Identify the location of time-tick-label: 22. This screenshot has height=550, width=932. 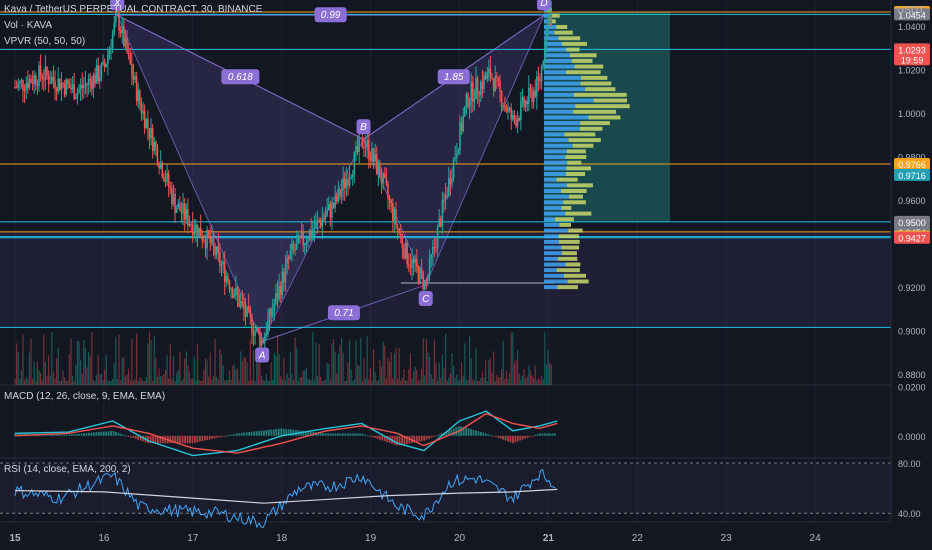
(638, 538).